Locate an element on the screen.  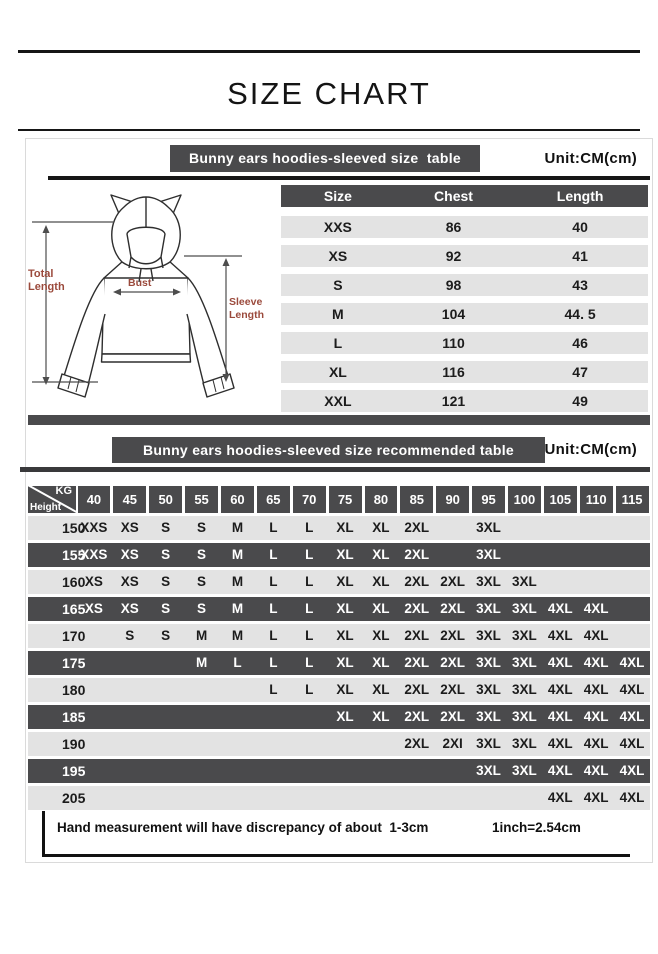
bust-label: Bust is located at coordinates (140, 283).